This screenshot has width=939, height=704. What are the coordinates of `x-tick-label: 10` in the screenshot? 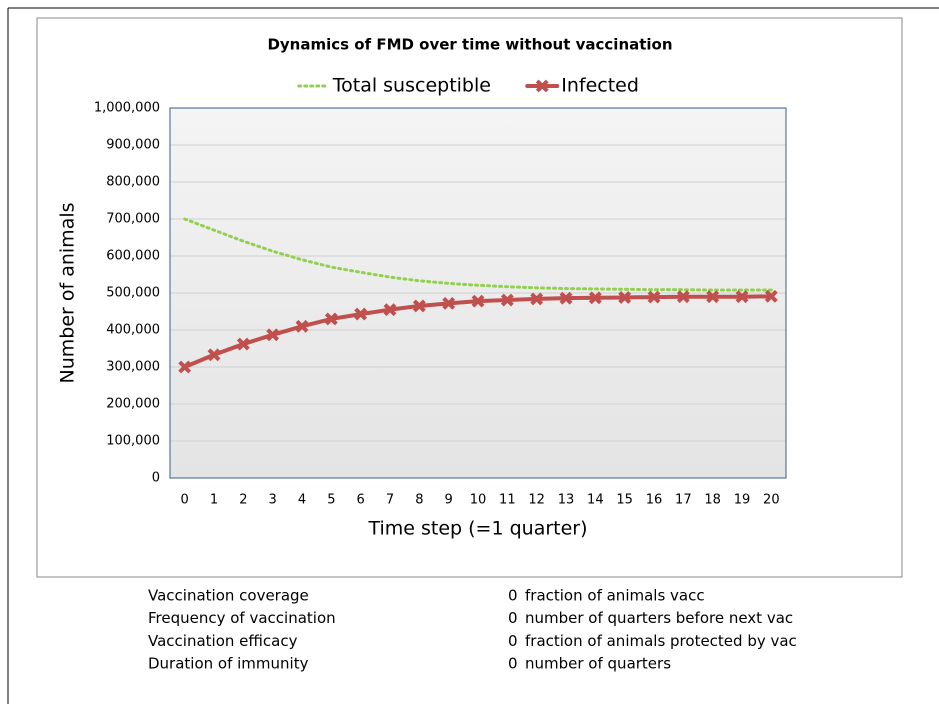 It's located at (478, 500).